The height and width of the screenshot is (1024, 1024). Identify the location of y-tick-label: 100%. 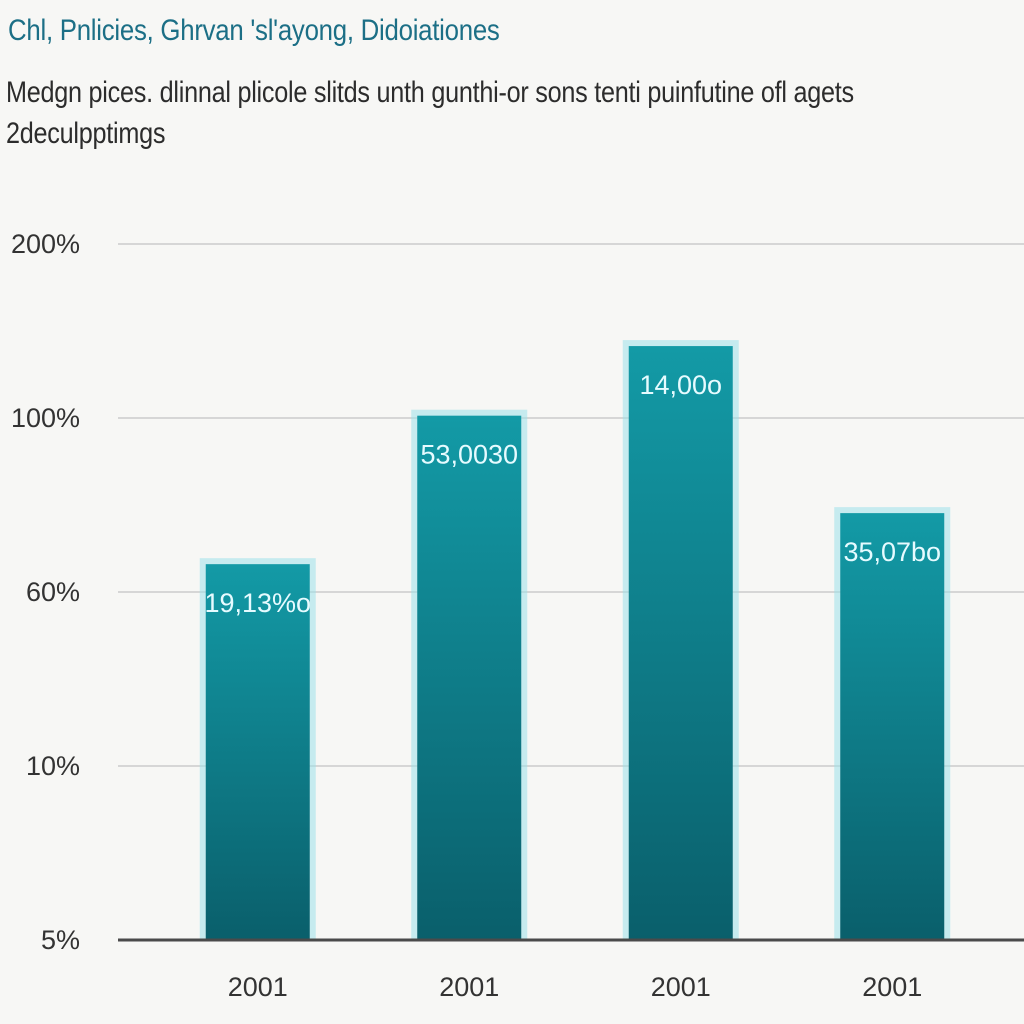
(45, 418).